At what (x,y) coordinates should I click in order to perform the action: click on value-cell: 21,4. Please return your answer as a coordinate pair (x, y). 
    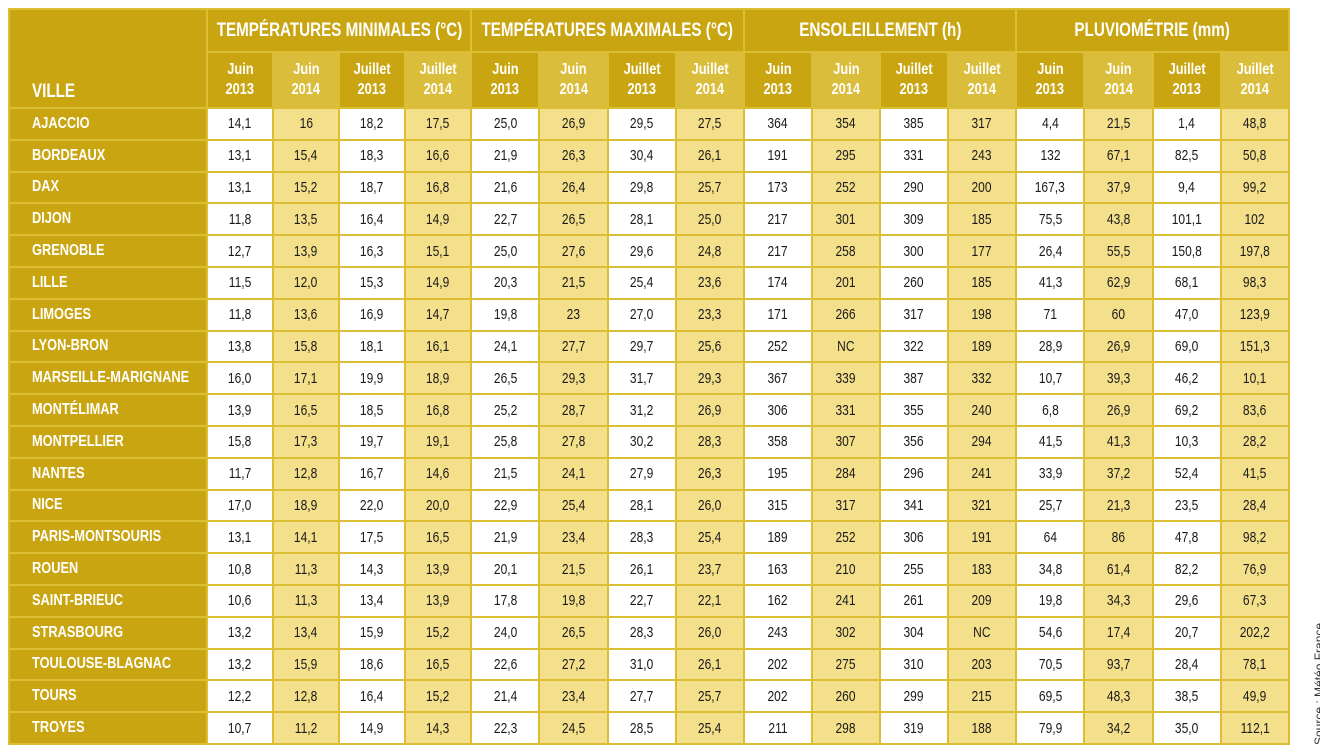
    Looking at the image, I should click on (505, 696).